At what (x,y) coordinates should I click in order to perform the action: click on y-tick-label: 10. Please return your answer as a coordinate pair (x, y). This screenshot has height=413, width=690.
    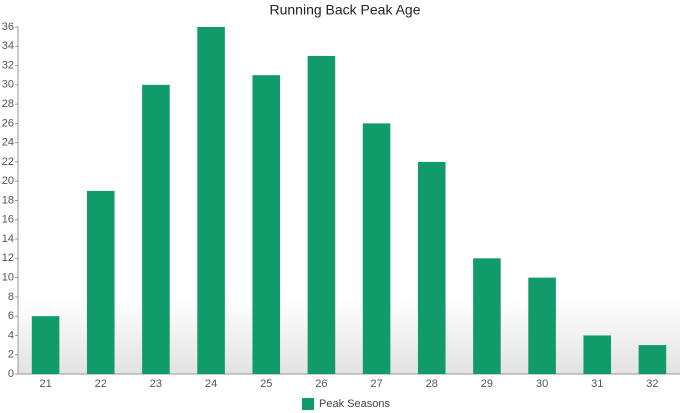
    Looking at the image, I should click on (8, 278).